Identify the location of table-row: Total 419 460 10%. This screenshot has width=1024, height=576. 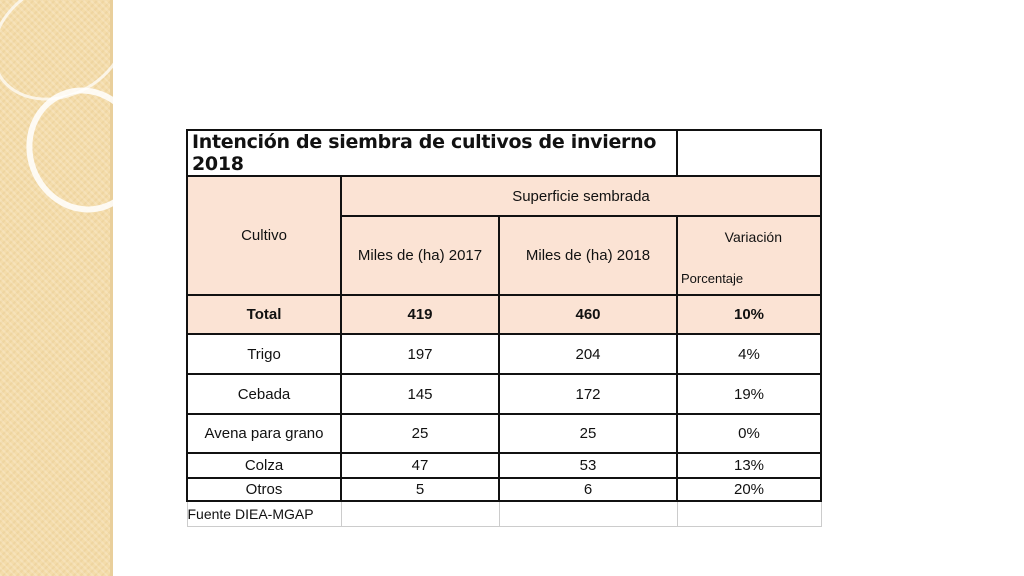
(504, 314).